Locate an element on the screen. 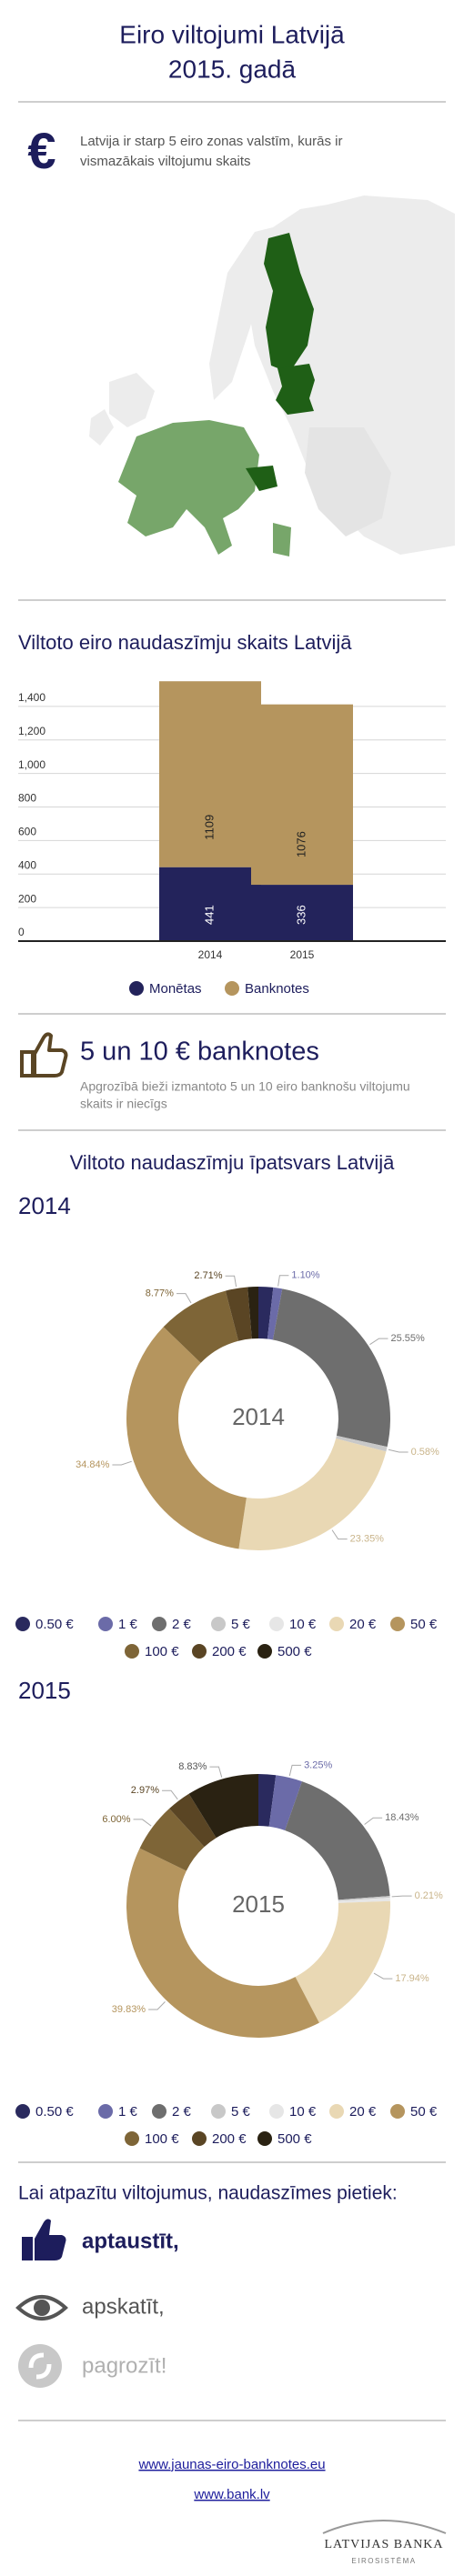 This screenshot has width=464, height=2576. x-tick-label: 2014 is located at coordinates (210, 955).